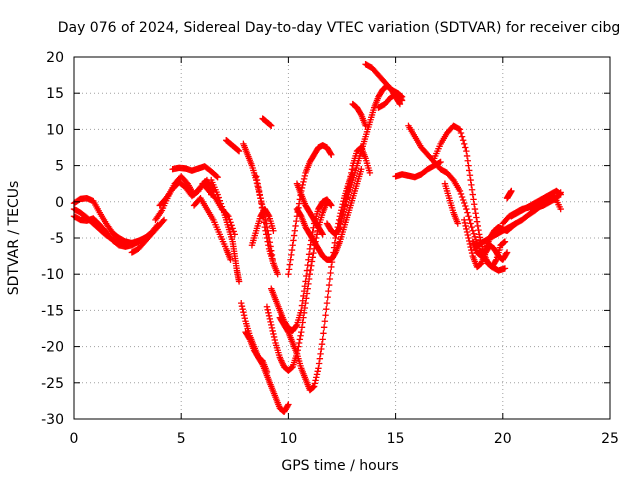  Describe the element at coordinates (74, 439) in the screenshot. I see `x-tick-label: 0` at that location.